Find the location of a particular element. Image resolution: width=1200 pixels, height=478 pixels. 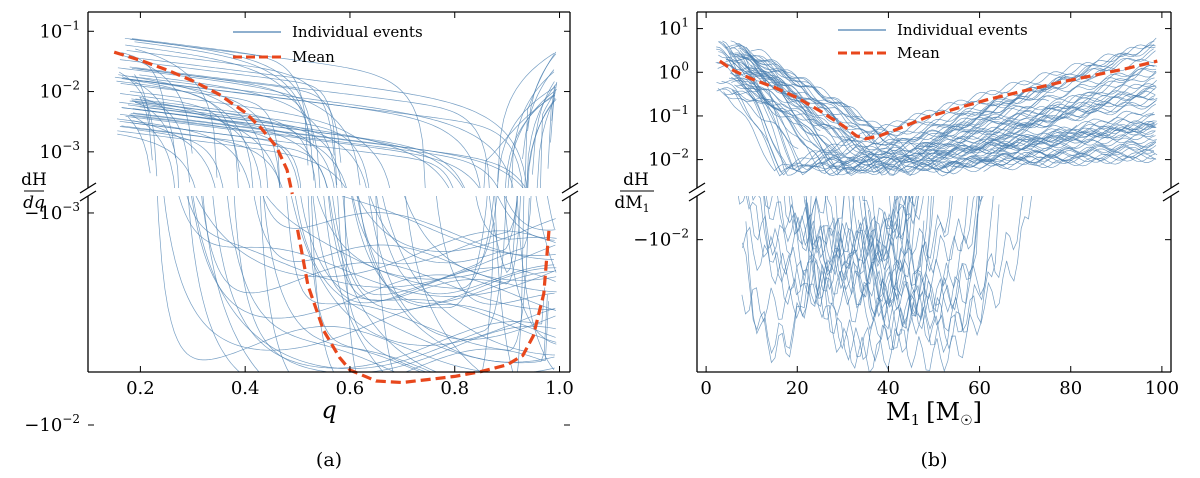

panel-b-ytick-label: 10⁻¹ is located at coordinates (668, 115).